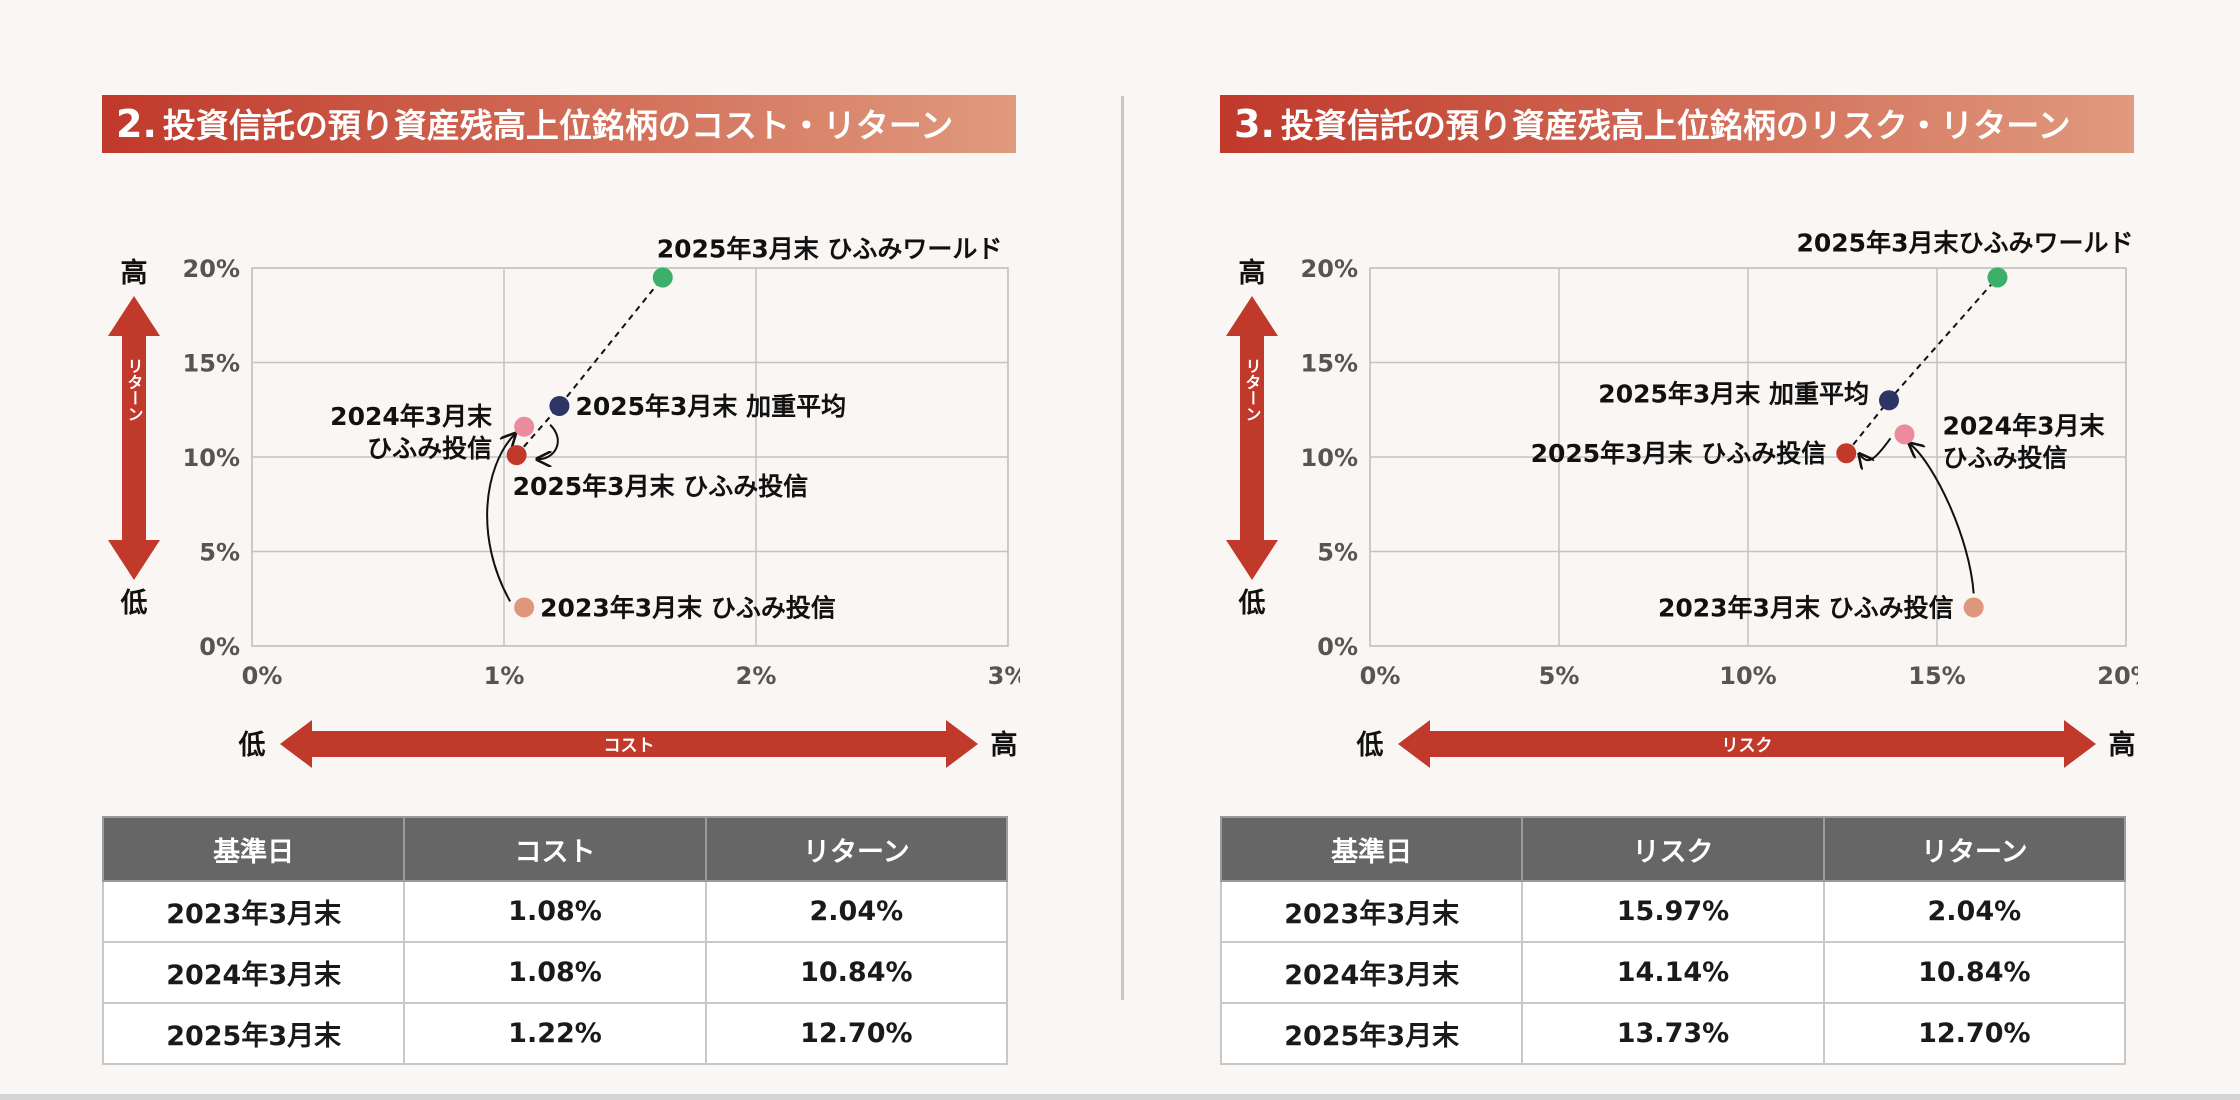 This screenshot has width=2240, height=1100. I want to click on table-cell: 1.22%, so click(555, 1033).